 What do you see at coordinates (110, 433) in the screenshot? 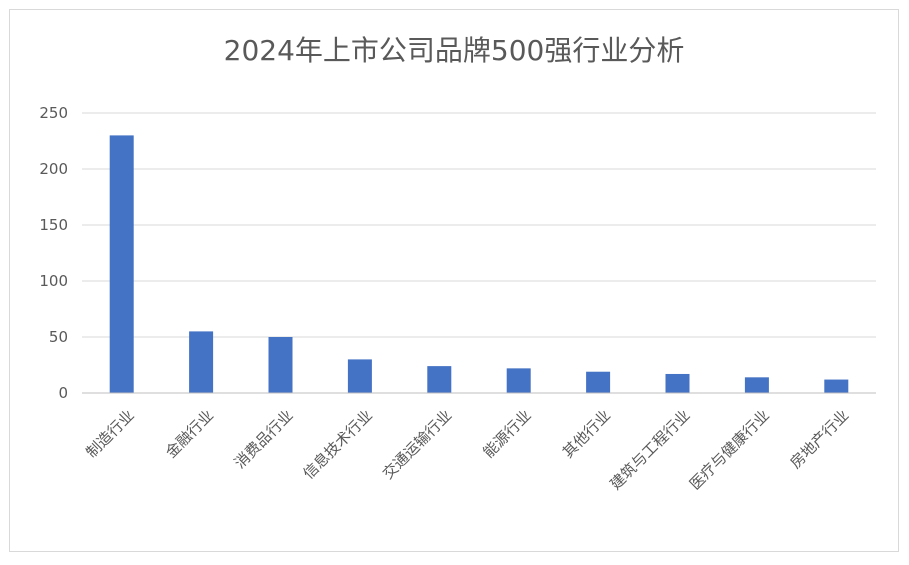
I see `x-tick-label: 制造行业` at bounding box center [110, 433].